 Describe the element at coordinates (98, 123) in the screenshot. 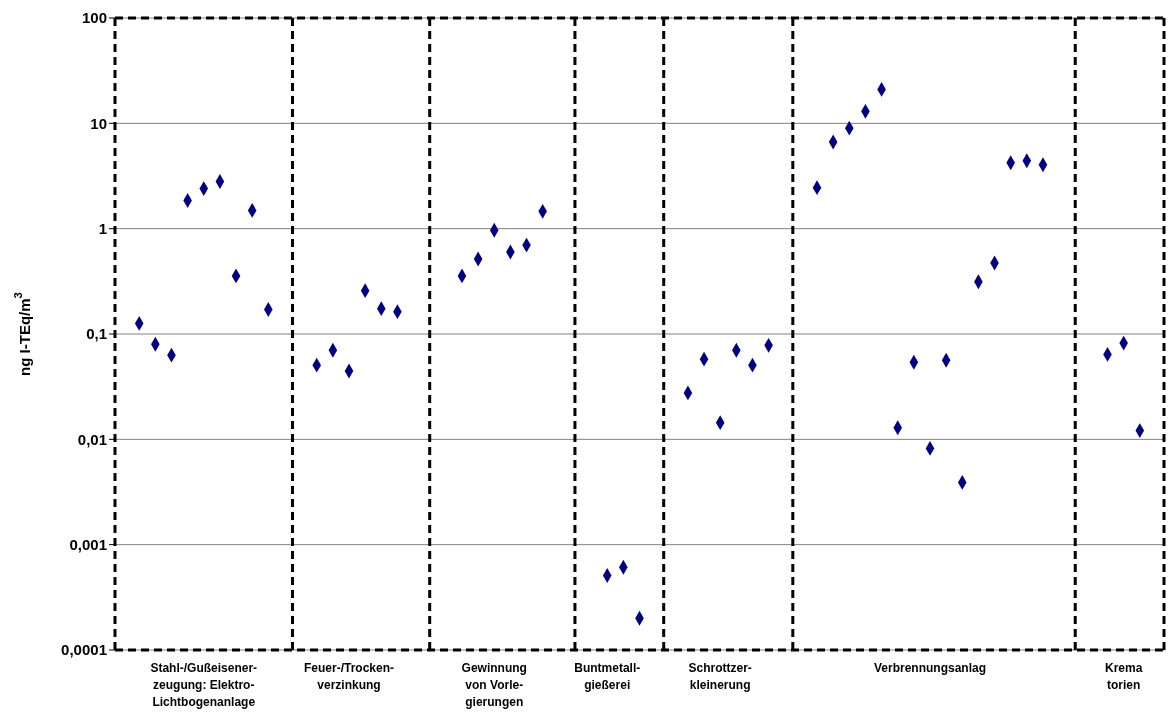

I see `y-tick-label: 10` at that location.